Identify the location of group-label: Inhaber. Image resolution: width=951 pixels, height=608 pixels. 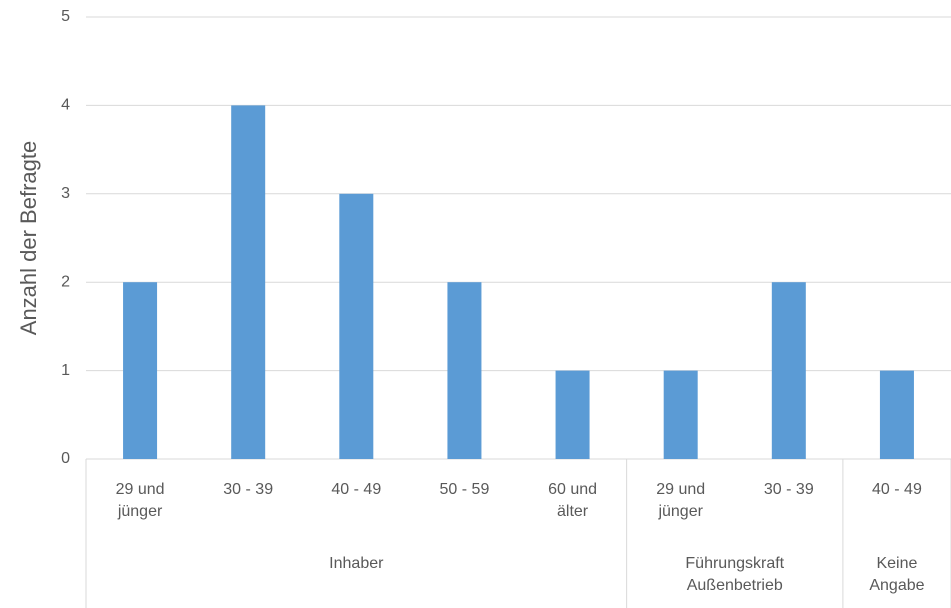
(356, 563).